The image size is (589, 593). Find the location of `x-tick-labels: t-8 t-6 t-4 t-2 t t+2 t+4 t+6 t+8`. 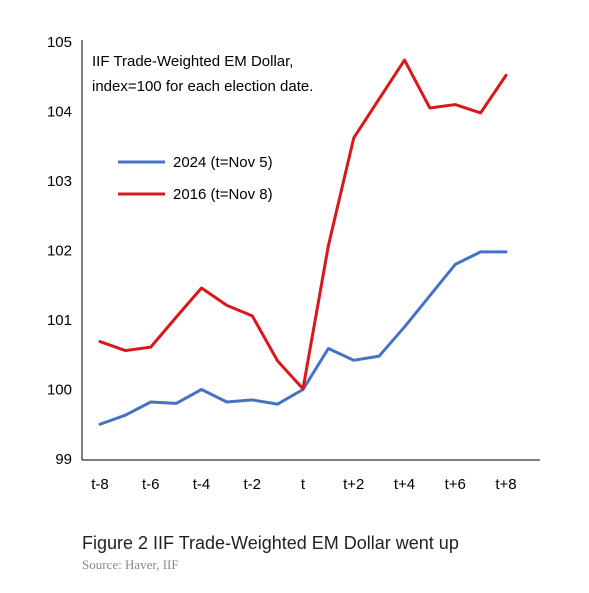

x-tick-labels: t-8 t-6 t-4 t-2 t t+2 t+4 t+6 t+8 is located at coordinates (303, 484).